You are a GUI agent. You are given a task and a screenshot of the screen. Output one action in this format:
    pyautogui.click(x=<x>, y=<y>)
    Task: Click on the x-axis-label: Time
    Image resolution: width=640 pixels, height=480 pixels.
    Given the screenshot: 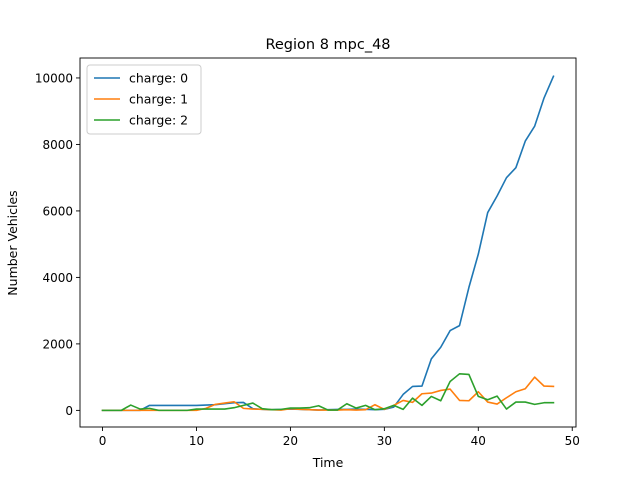 What is the action you would take?
    pyautogui.click(x=328, y=462)
    